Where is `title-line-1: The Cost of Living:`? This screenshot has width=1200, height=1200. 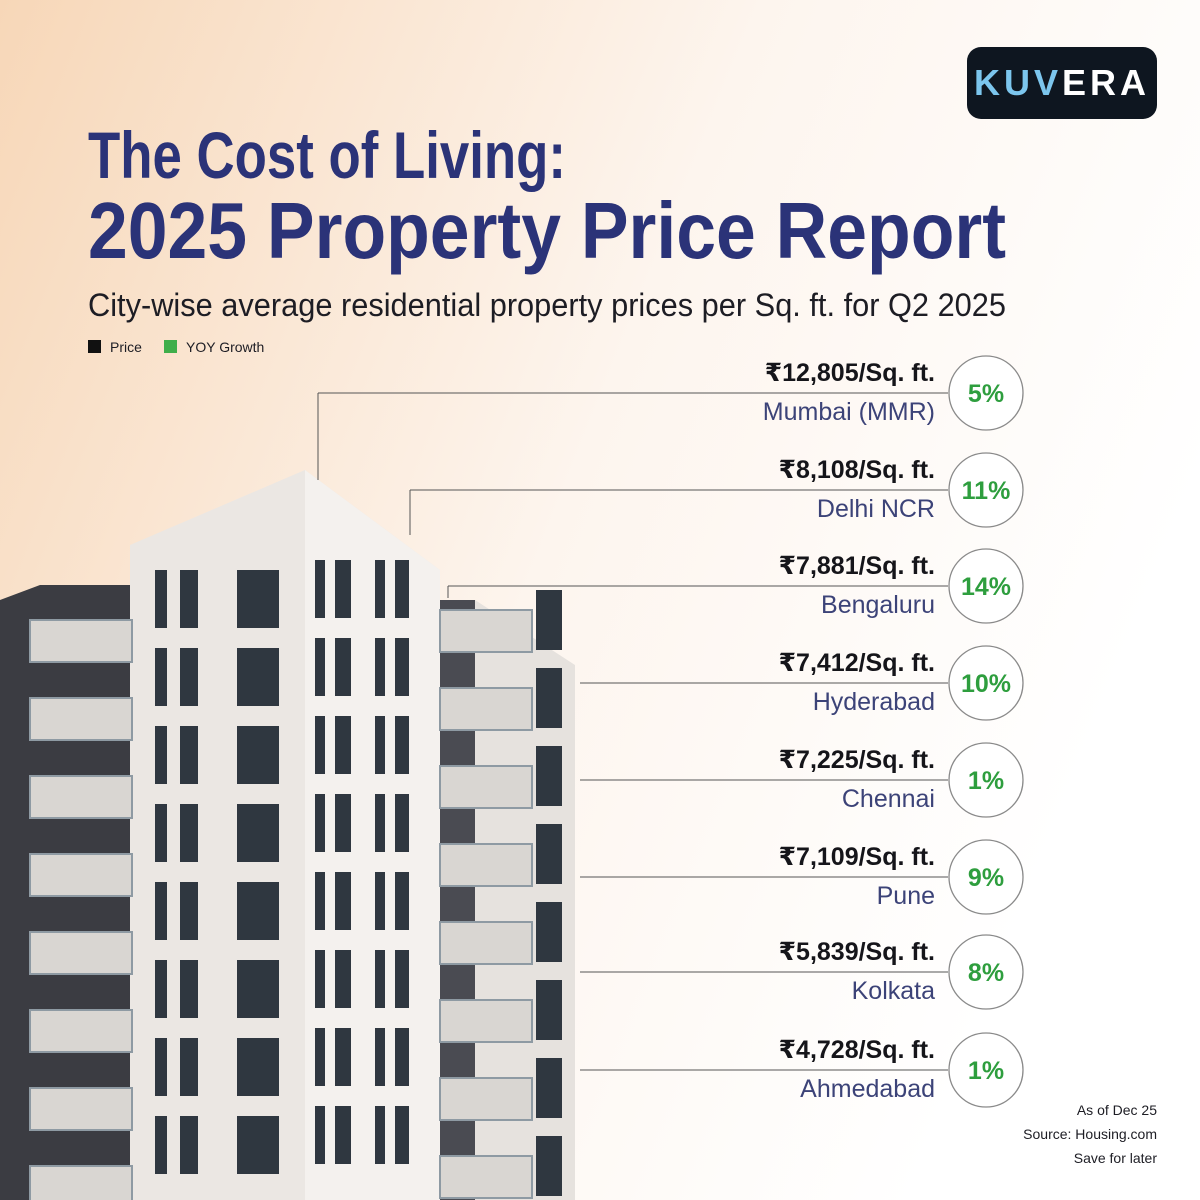 title-line-1: The Cost of Living: is located at coordinates (327, 155).